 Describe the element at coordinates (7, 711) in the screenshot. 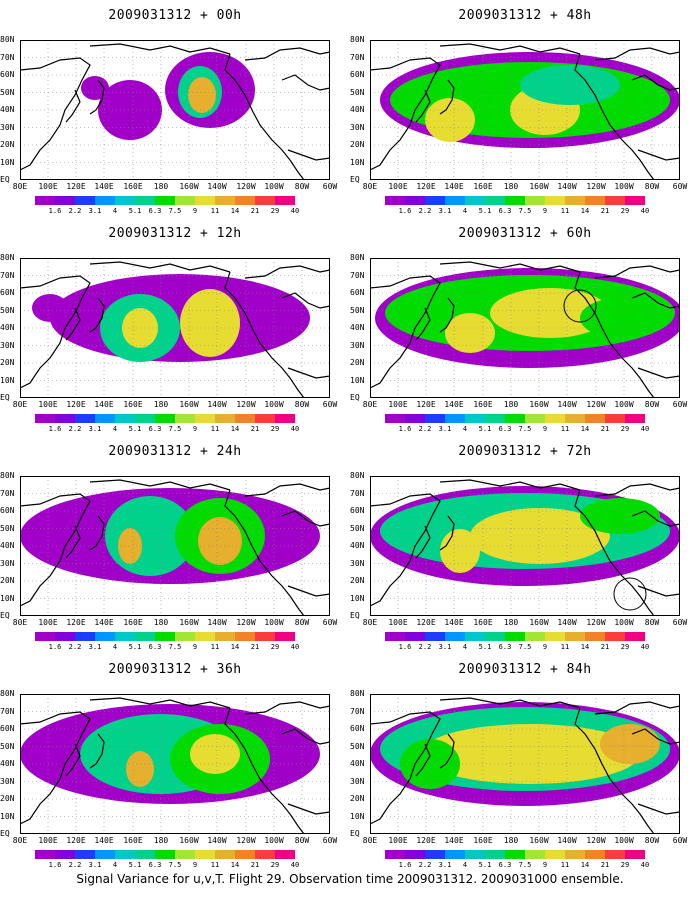

I see `lat-label: 70N` at that location.